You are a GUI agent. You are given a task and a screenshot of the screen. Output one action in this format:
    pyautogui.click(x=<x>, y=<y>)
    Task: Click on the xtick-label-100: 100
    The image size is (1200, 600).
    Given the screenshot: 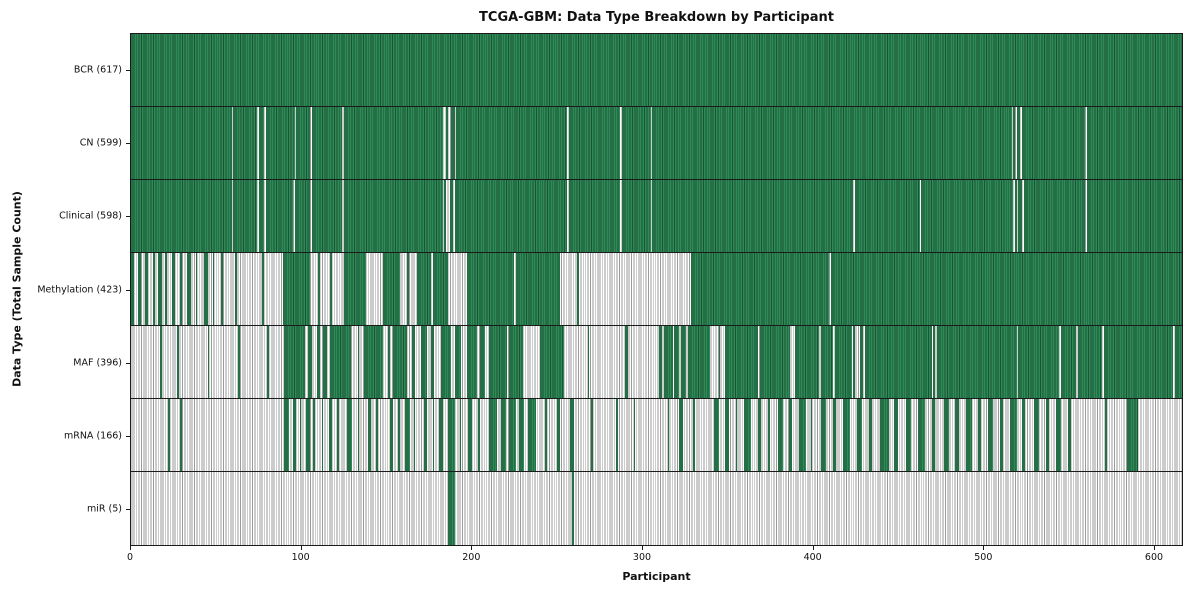 What is the action you would take?
    pyautogui.click(x=300, y=557)
    